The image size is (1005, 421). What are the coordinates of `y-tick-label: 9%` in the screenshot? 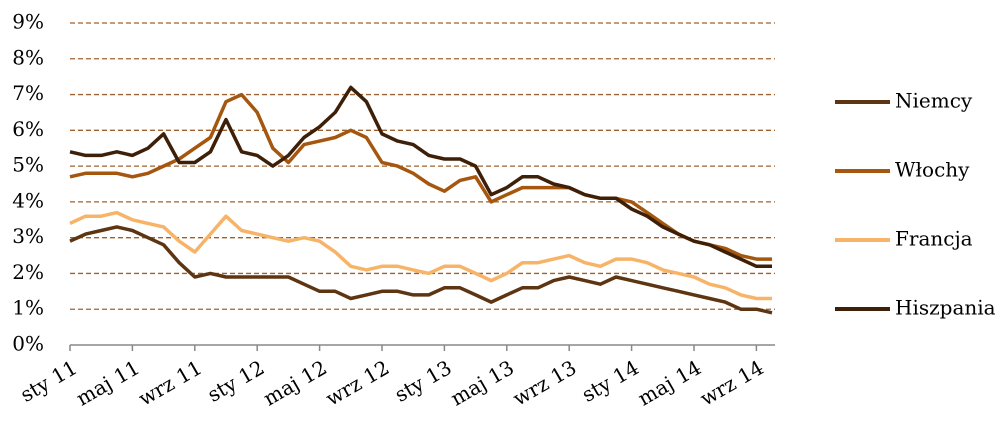 It's located at (28, 22).